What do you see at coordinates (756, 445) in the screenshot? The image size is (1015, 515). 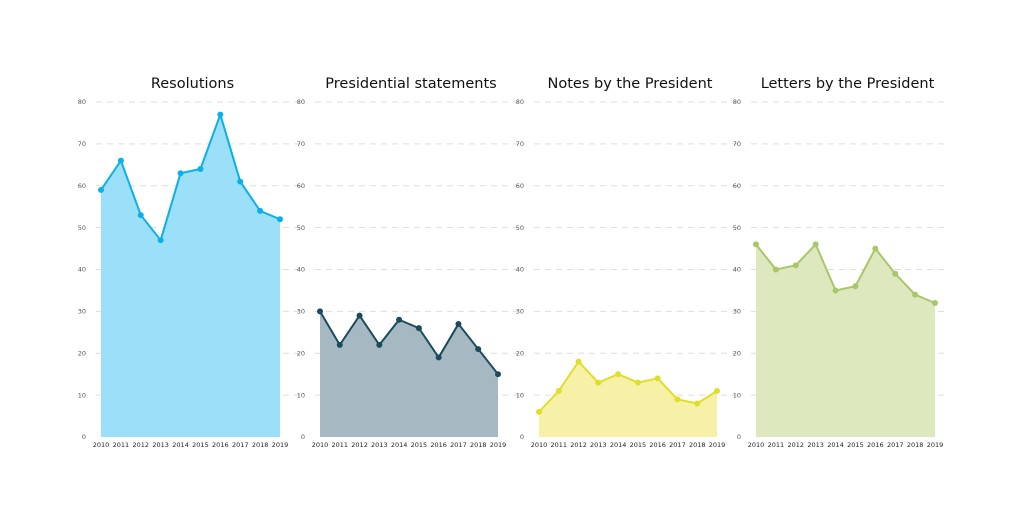 I see `x-tick-label: 2010` at bounding box center [756, 445].